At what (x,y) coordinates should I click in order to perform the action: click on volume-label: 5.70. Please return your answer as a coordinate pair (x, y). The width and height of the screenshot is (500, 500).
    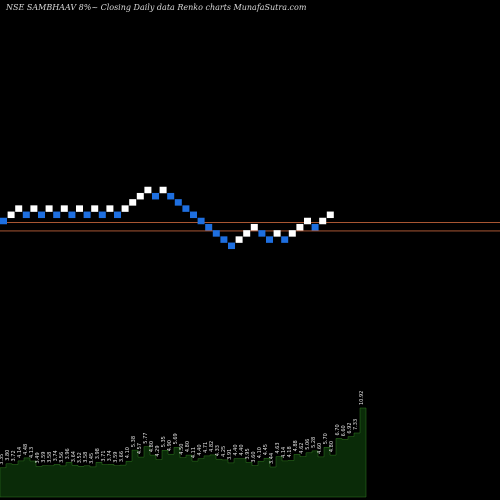
    Looking at the image, I should click on (326, 438).